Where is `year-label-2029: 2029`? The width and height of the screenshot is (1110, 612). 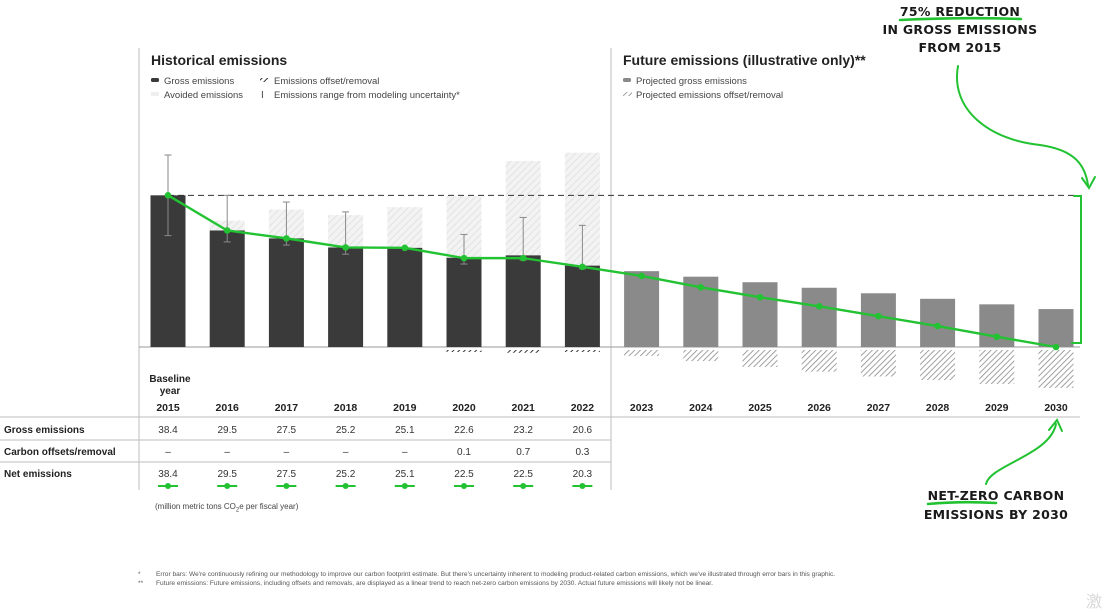
year-label-2029: 2029 is located at coordinates (997, 408).